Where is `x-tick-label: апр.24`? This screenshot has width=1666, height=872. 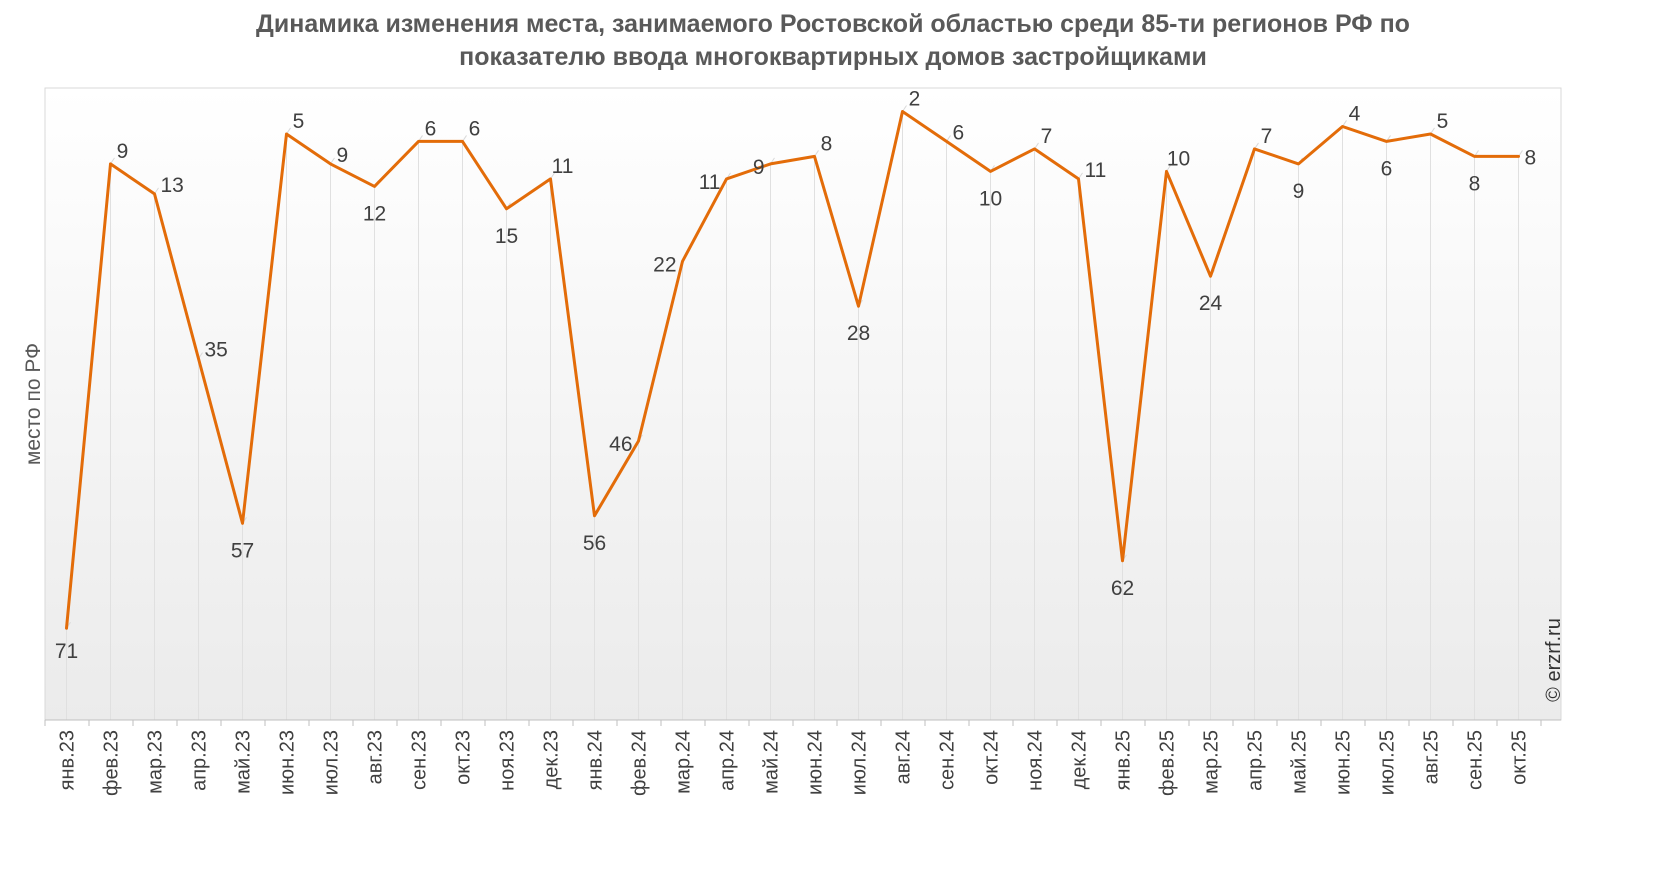
x-tick-label: апр.24 is located at coordinates (728, 760).